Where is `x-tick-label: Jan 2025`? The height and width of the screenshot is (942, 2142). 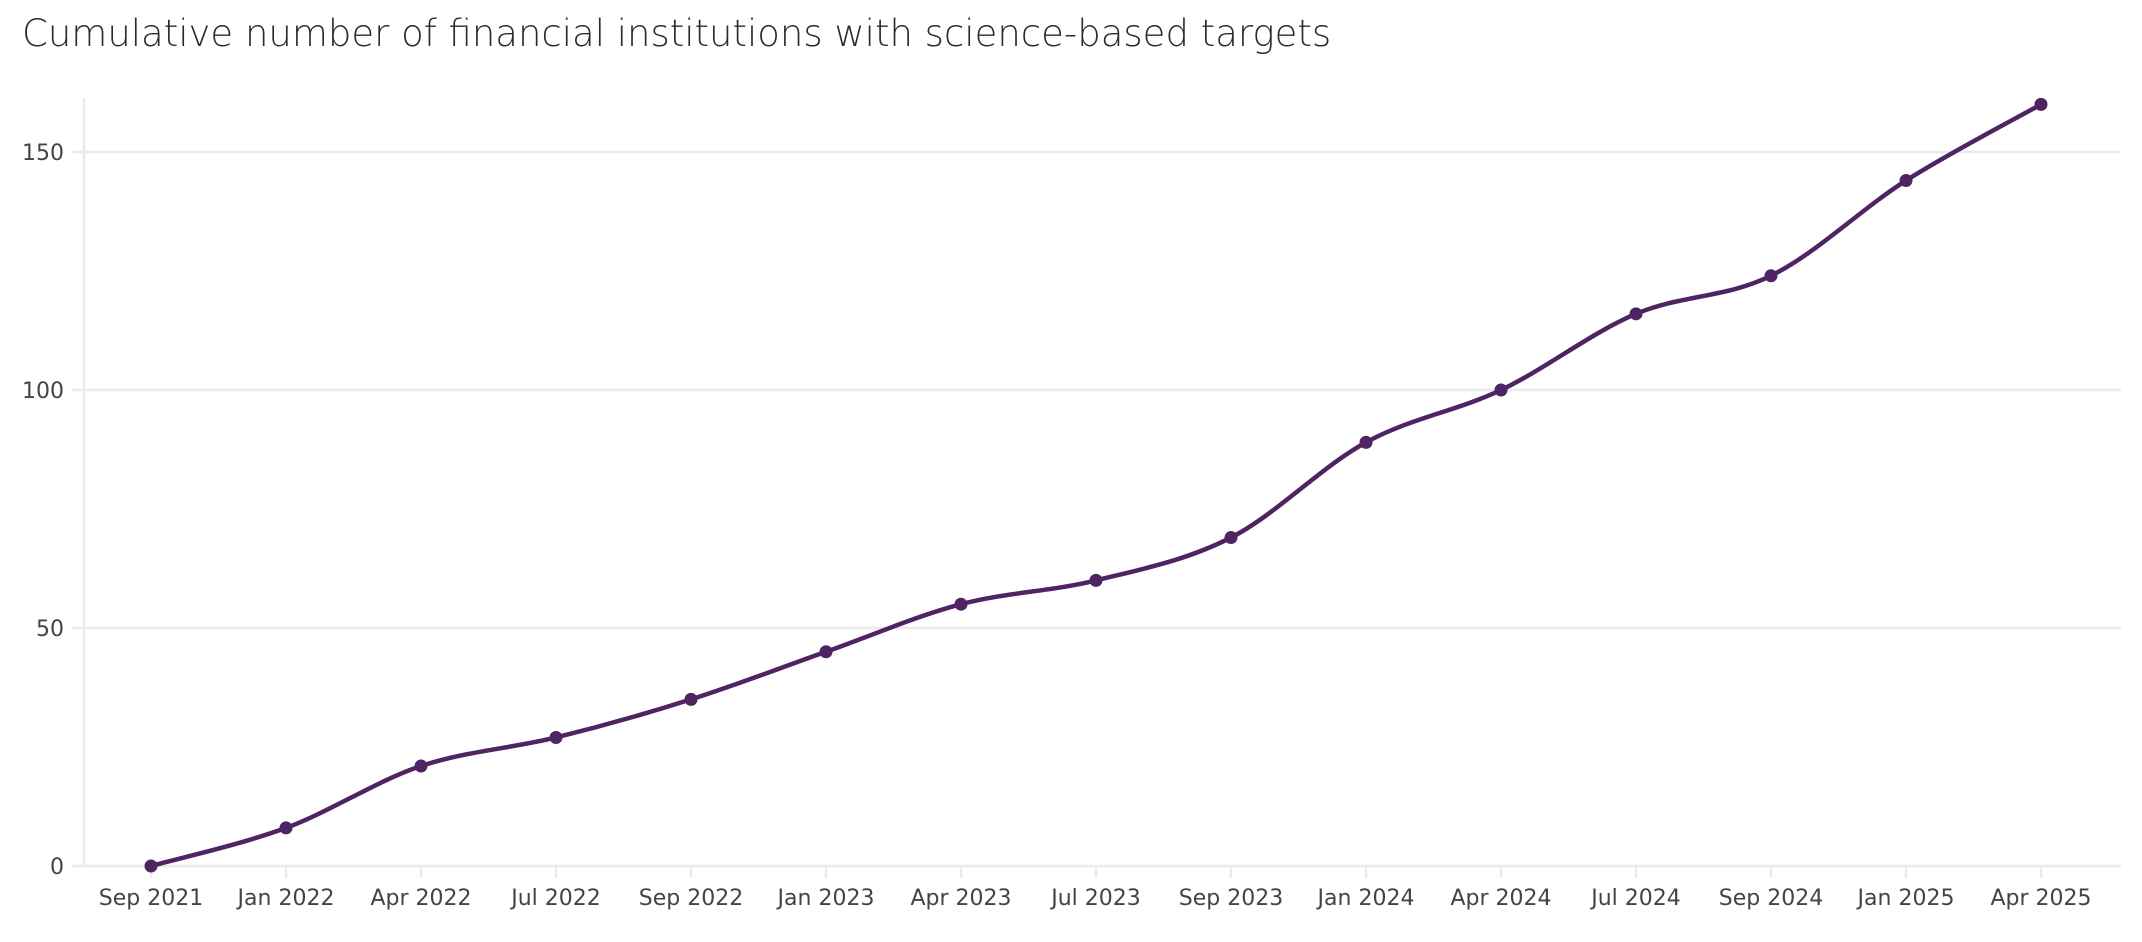 x-tick-label: Jan 2025 is located at coordinates (1905, 898).